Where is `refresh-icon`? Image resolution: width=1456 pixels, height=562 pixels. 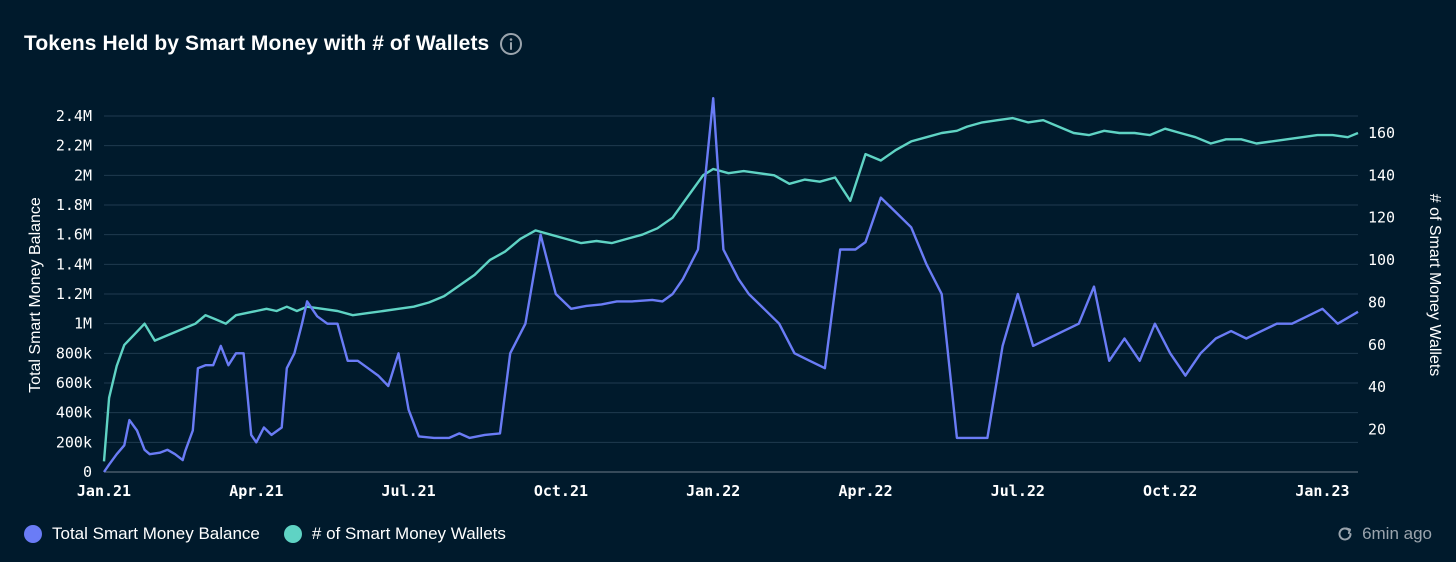 refresh-icon is located at coordinates (1345, 534).